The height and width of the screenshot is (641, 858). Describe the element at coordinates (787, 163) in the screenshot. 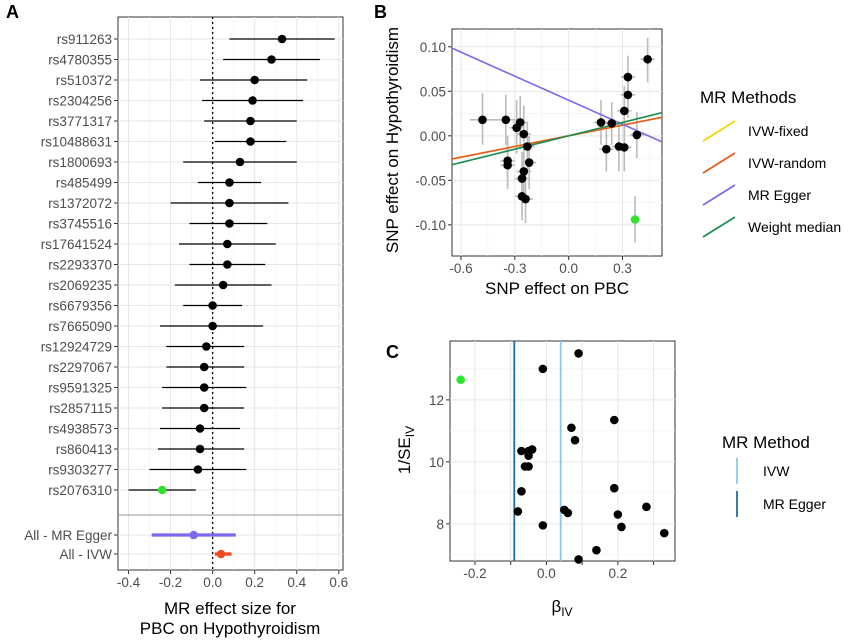

I see `legend-label: IVW-random` at that location.